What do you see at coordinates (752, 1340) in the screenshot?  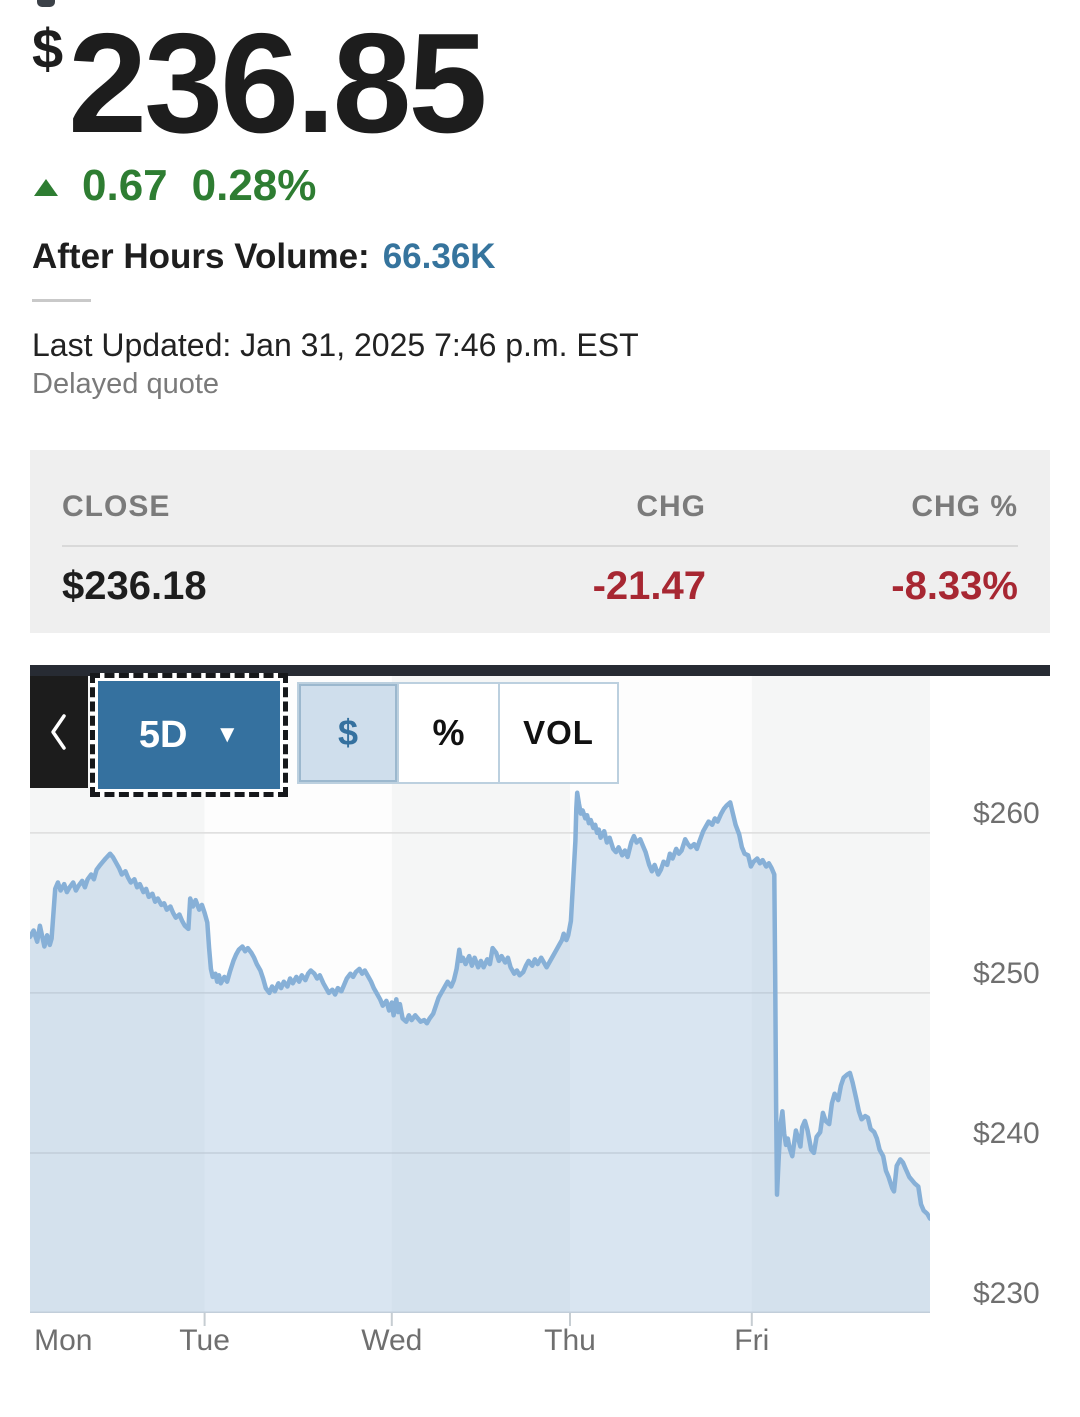 I see `x-axis-tick-label: Fri` at bounding box center [752, 1340].